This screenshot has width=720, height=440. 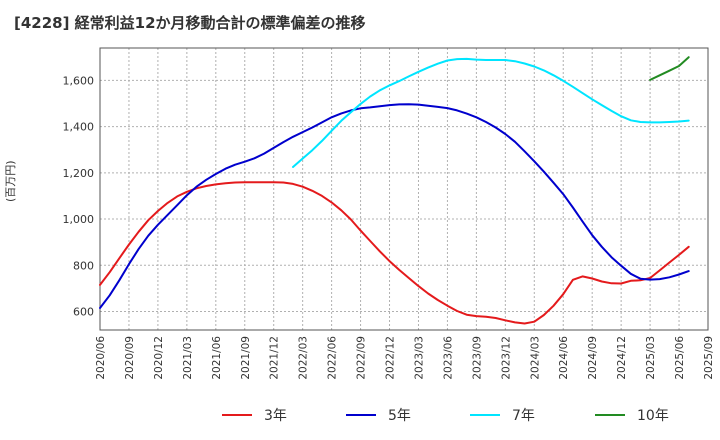 What do you see at coordinates (159, 358) in the screenshot?
I see `x-tick-label: 2020/12` at bounding box center [159, 358].